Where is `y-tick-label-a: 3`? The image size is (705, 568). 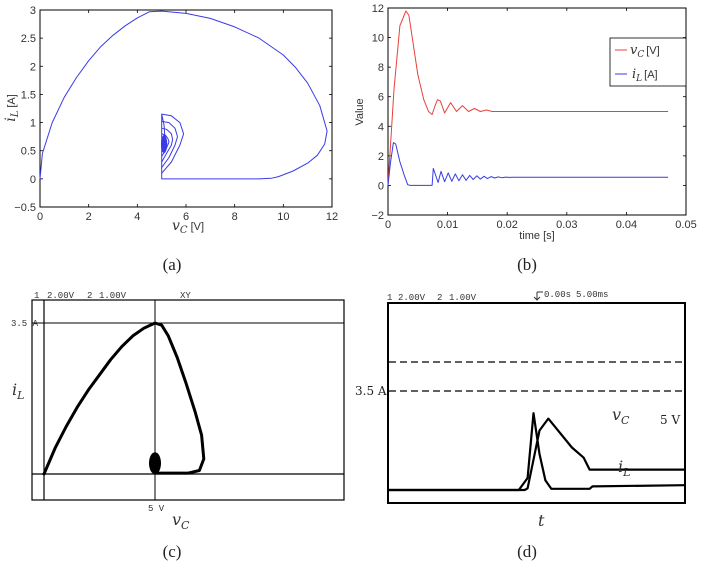
y-tick-label-a: 3 is located at coordinates (33, 11).